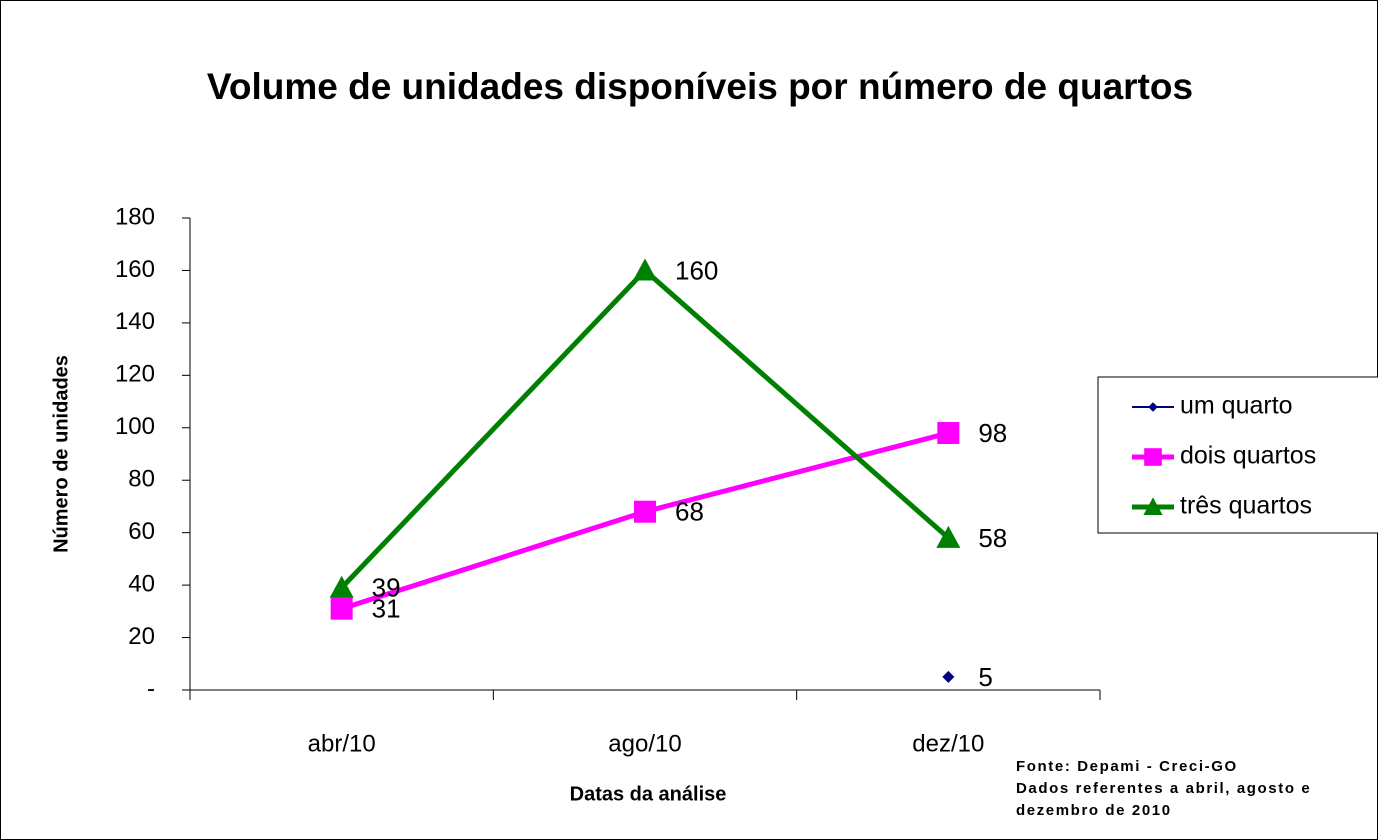  What do you see at coordinates (644, 743) in the screenshot?
I see `x-tick-label: ago/10` at bounding box center [644, 743].